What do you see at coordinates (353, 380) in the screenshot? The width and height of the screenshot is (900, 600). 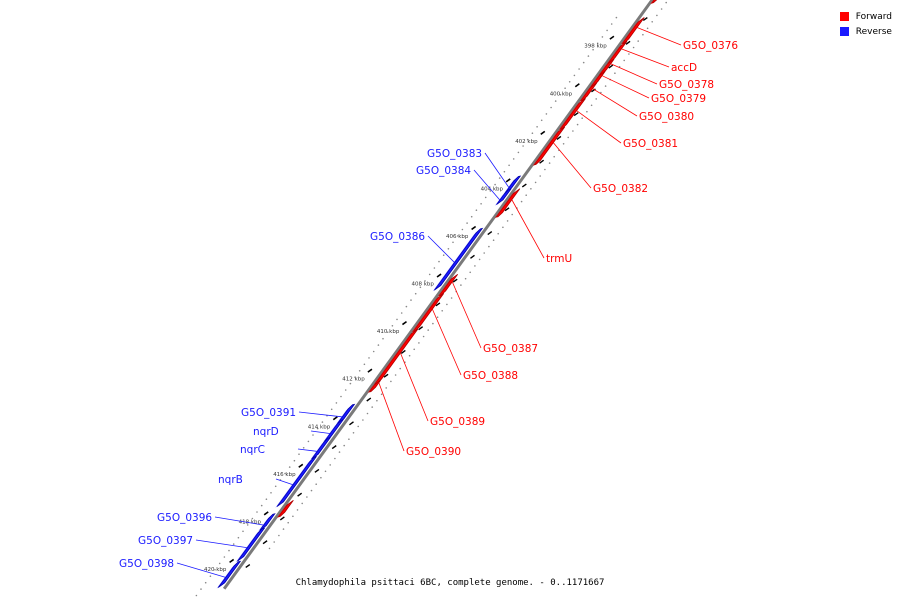 I see `tick-label: 412 kbp` at bounding box center [353, 380].